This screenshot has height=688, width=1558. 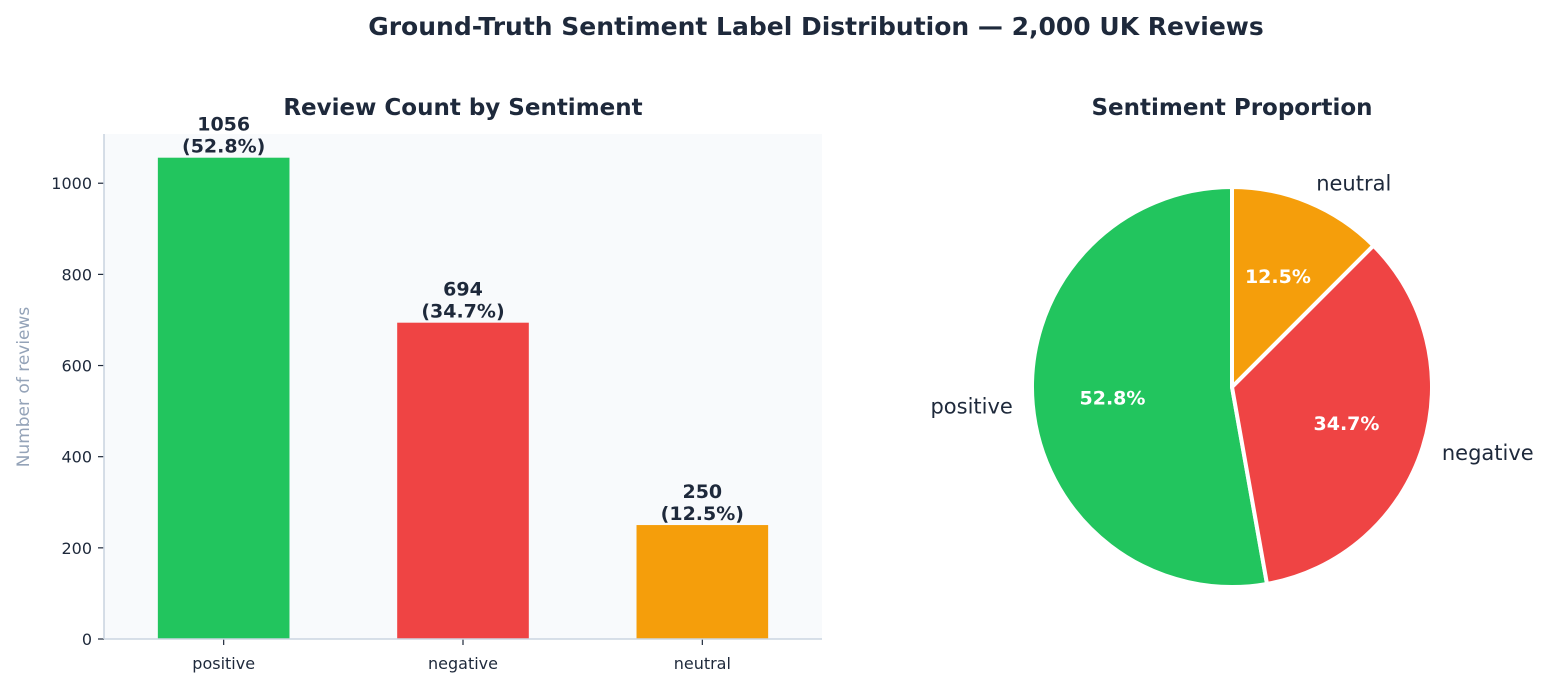 What do you see at coordinates (223, 663) in the screenshot?
I see `x-tick-label: positive` at bounding box center [223, 663].